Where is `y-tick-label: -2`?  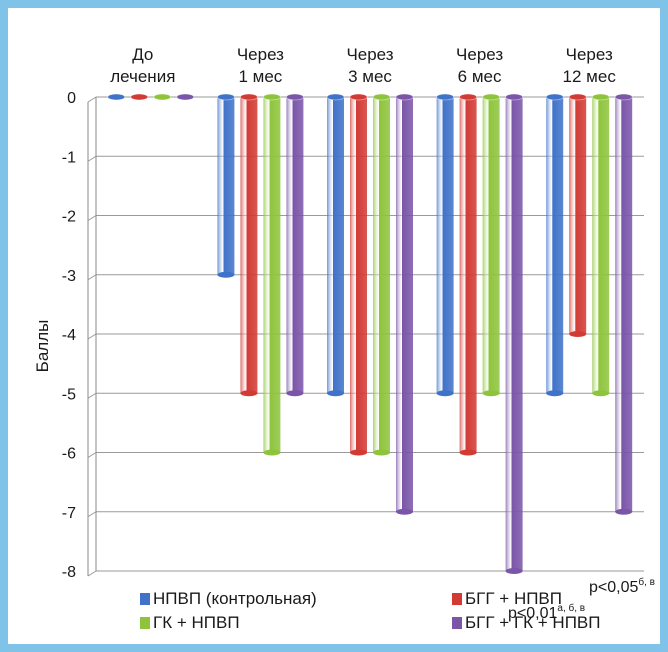 y-tick-label: -2 is located at coordinates (69, 217).